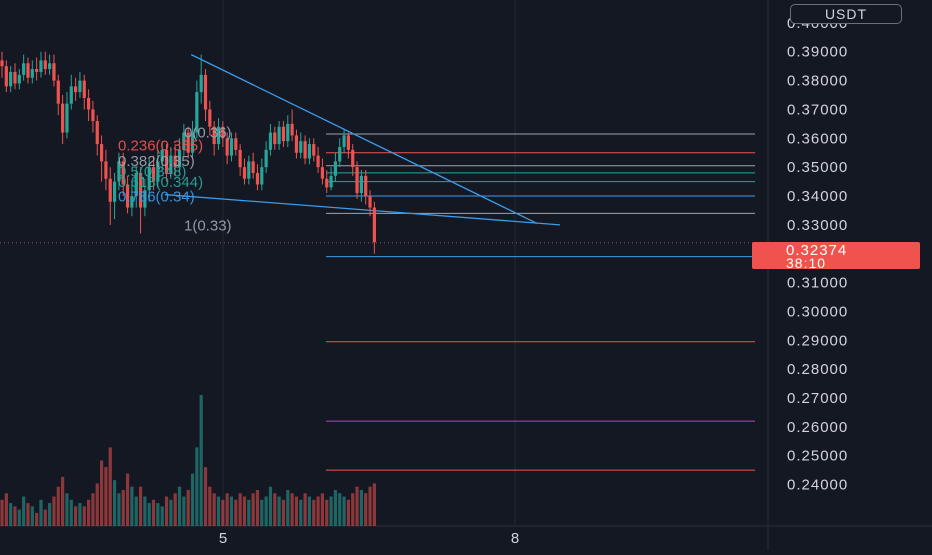  What do you see at coordinates (817, 250) in the screenshot?
I see `last-price-value: 0.32374` at bounding box center [817, 250].